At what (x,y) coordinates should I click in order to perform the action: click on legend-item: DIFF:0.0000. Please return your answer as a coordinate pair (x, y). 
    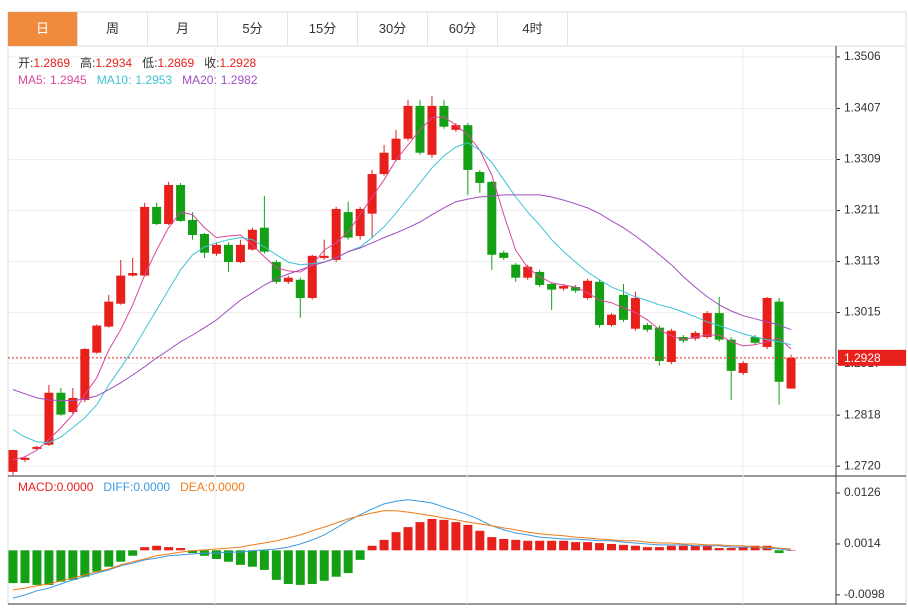
    Looking at the image, I should click on (136, 487).